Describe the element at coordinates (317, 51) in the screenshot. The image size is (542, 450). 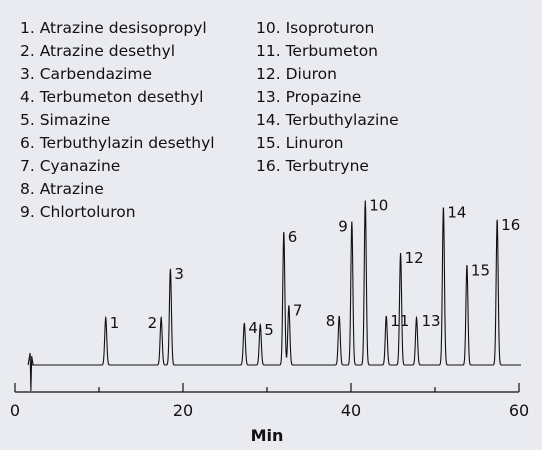
I see `legend-entry: 11. Terbumeton` at that location.